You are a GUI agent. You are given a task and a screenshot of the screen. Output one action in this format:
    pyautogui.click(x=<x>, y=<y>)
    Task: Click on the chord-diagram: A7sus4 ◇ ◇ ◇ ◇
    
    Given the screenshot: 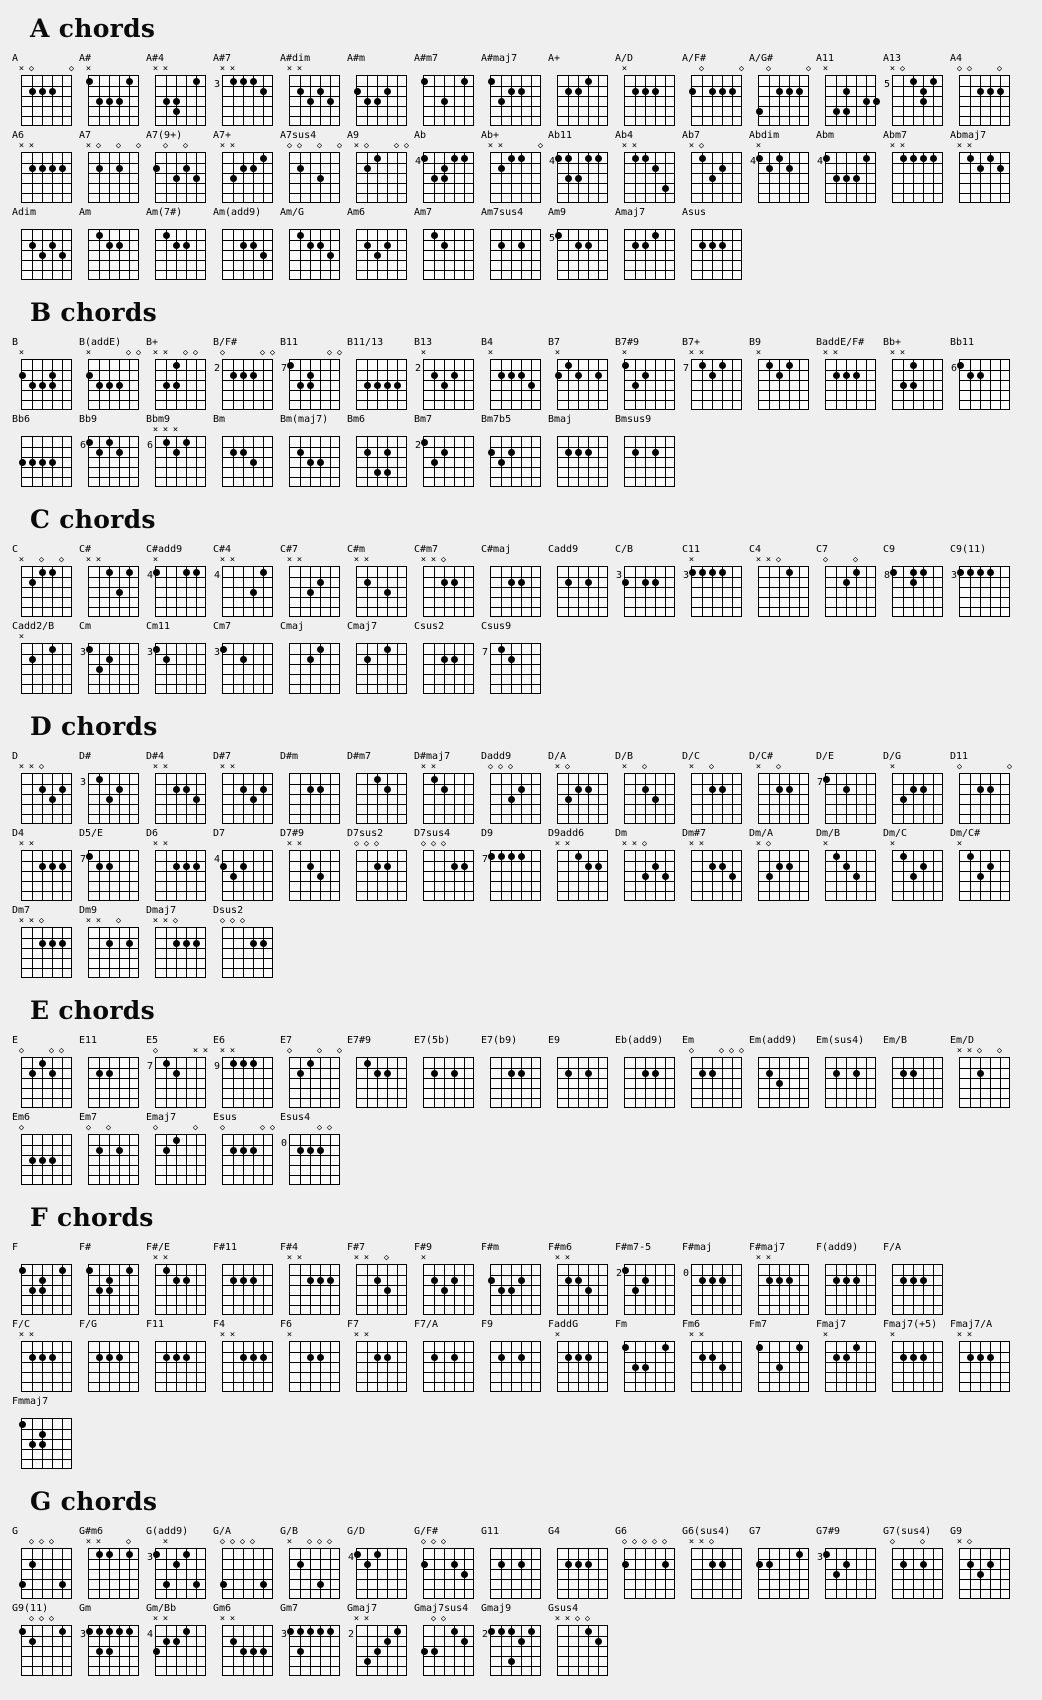 What is the action you would take?
    pyautogui.click(x=313, y=166)
    